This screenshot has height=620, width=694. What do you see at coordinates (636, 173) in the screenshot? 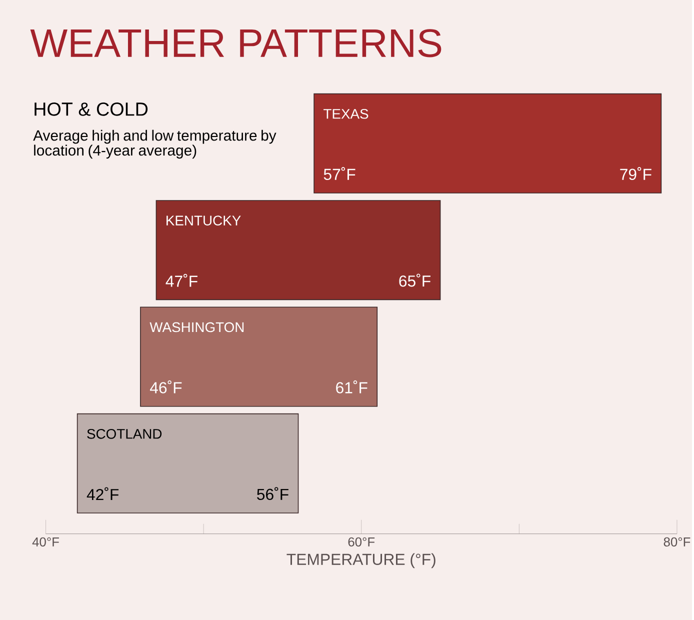
I see `annotation: 79˚F` at bounding box center [636, 173].